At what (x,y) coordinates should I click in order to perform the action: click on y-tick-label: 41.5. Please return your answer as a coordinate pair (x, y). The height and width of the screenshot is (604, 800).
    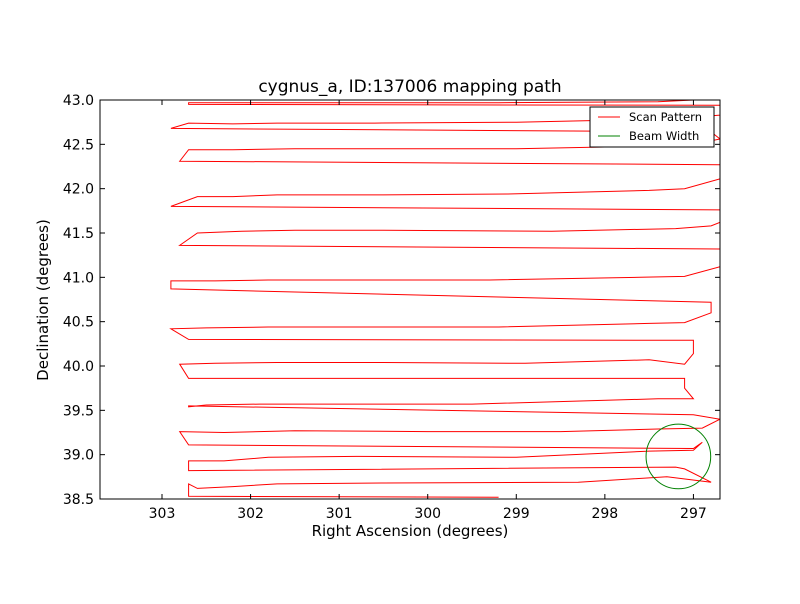
    Looking at the image, I should click on (78, 234).